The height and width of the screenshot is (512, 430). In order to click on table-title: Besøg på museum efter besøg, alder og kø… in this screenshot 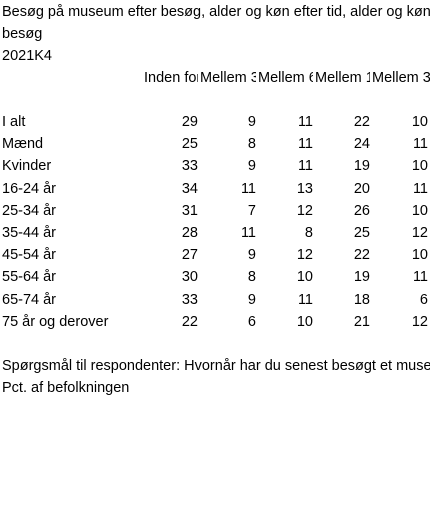, I will do `click(216, 12)`.